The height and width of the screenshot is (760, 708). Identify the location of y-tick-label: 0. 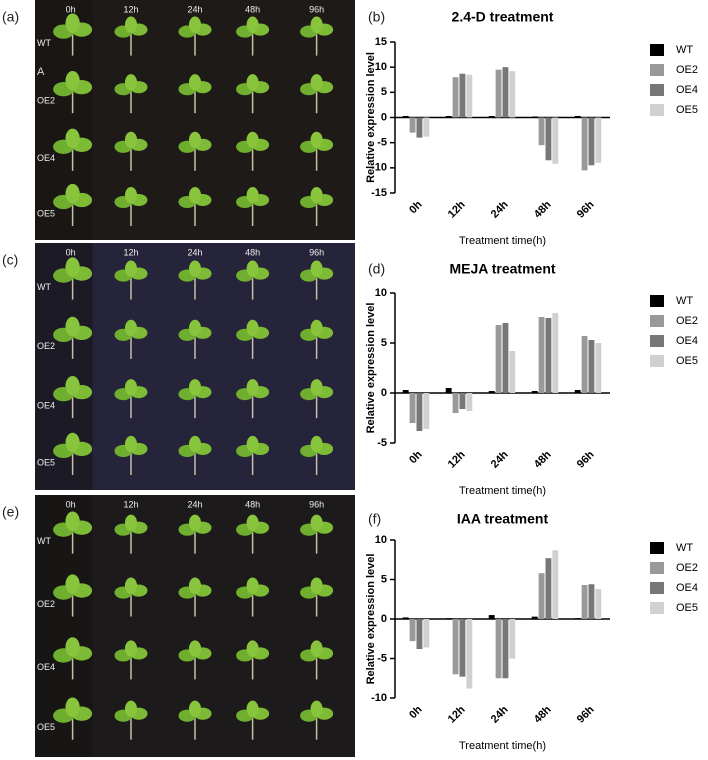
(384, 117).